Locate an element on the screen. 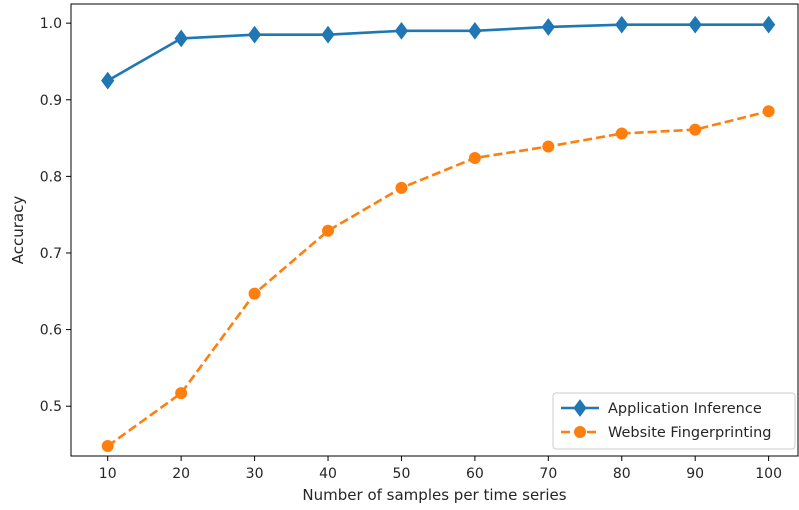 This screenshot has width=799, height=510. x-tick-label: 30 is located at coordinates (255, 474).